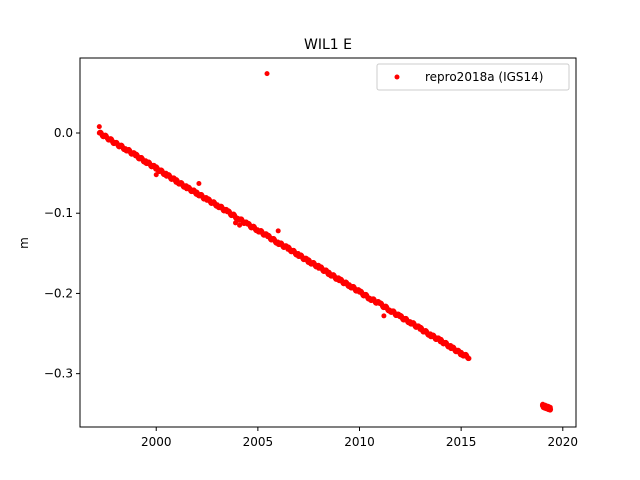 The width and height of the screenshot is (640, 480). I want to click on legend-label: repro2018a (IGS14), so click(484, 77).